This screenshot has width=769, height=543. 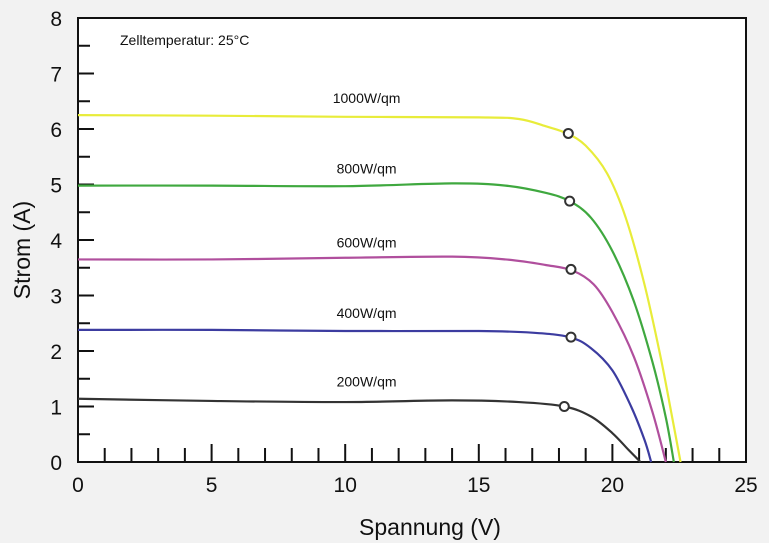 What do you see at coordinates (78, 485) in the screenshot?
I see `x-tick-label: 0` at bounding box center [78, 485].